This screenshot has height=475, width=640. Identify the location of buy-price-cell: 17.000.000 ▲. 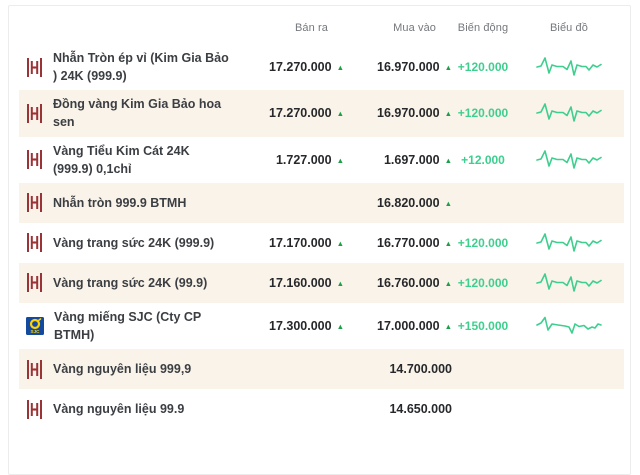
(398, 326).